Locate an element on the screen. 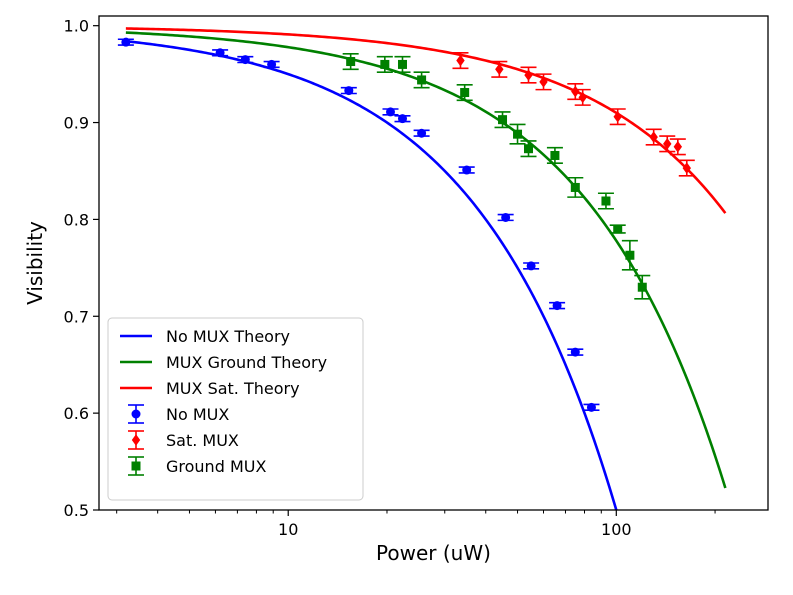 This screenshot has height=595, width=793. legend-box is located at coordinates (235, 409).